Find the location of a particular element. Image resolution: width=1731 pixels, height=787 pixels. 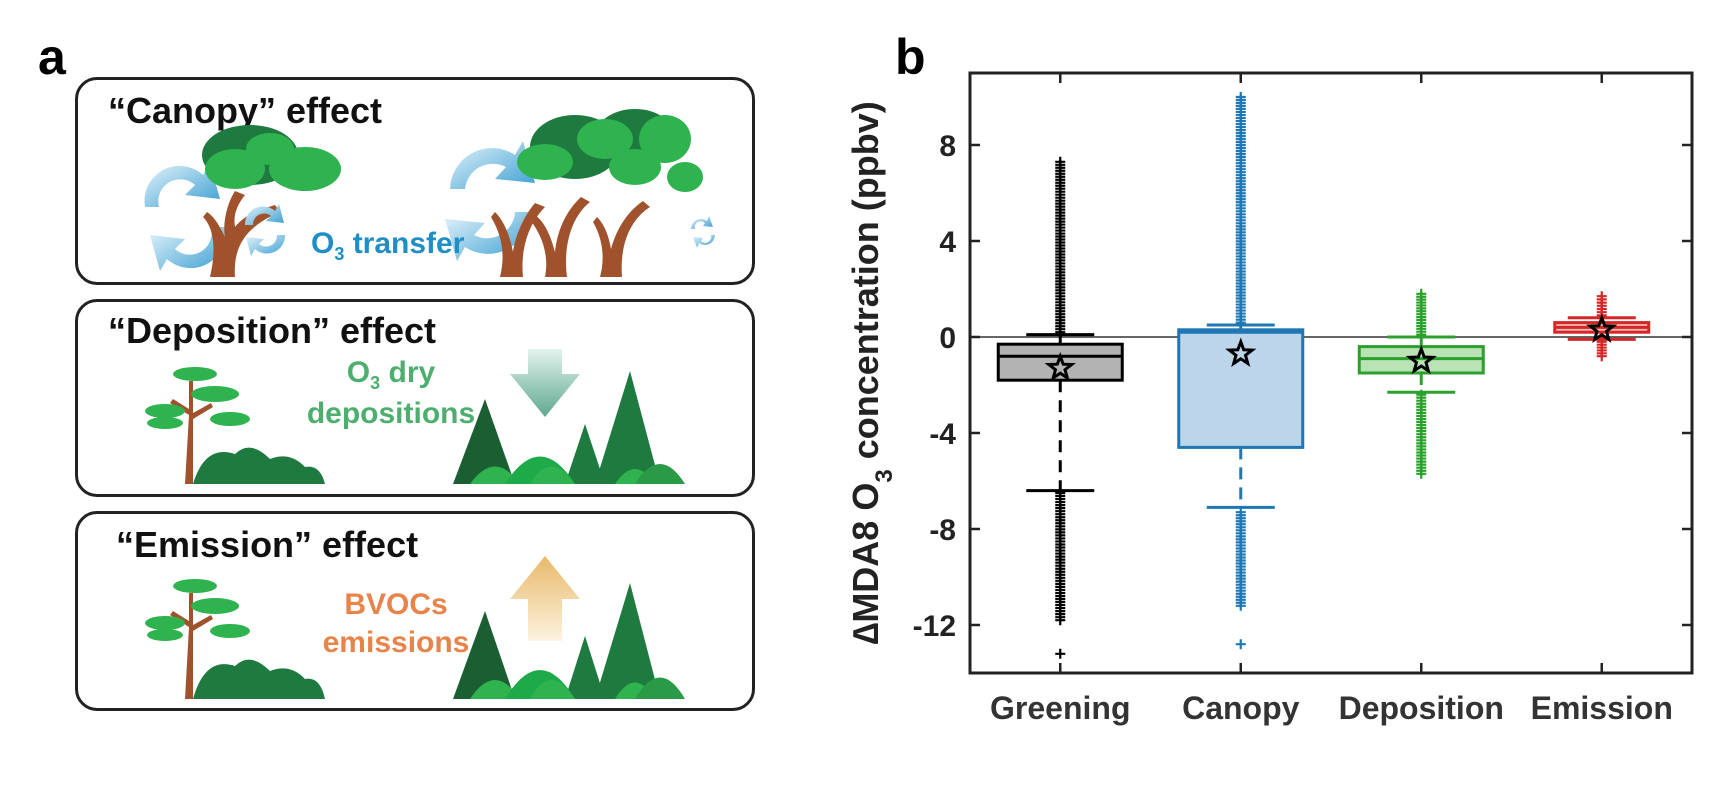

o3-transfer-o: O is located at coordinates (323, 243).